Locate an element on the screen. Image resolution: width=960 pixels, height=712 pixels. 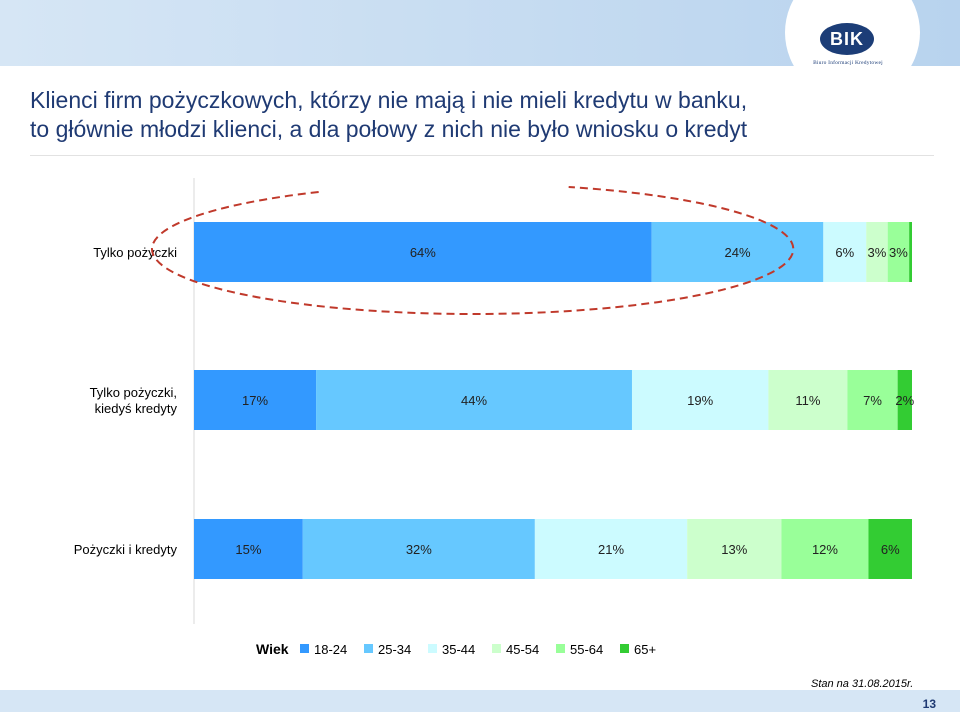
data-label: 32% is located at coordinates (419, 549).